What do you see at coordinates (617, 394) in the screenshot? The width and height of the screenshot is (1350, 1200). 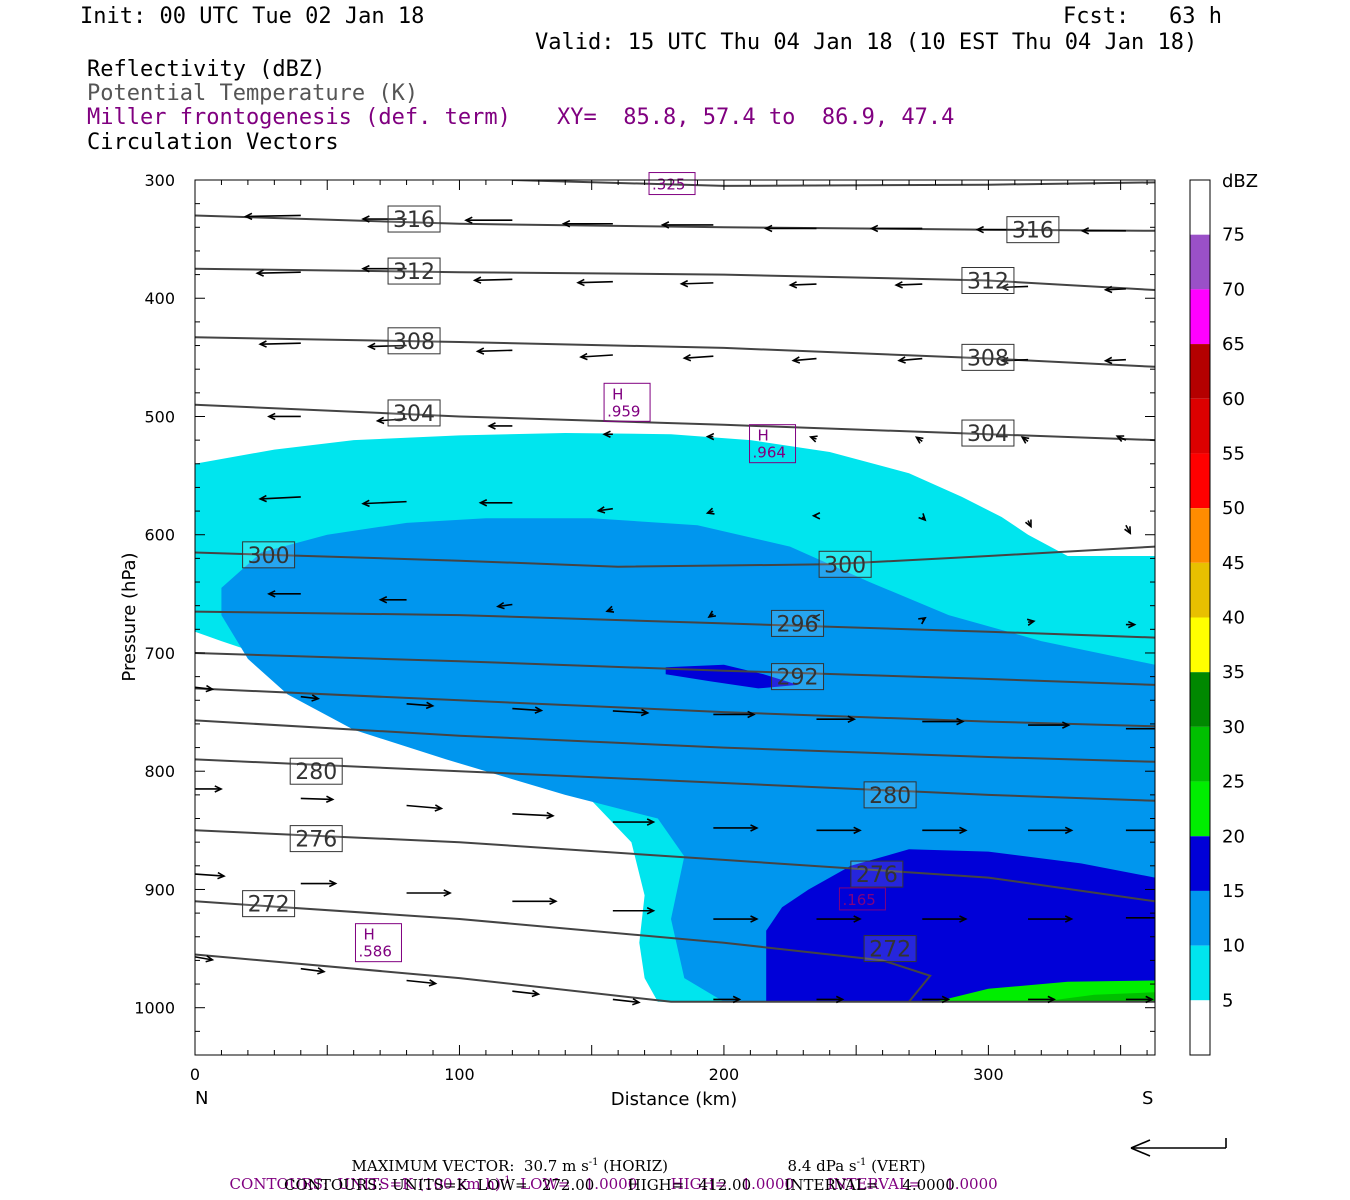 I see `frontogenesis-high-marker: H` at bounding box center [617, 394].